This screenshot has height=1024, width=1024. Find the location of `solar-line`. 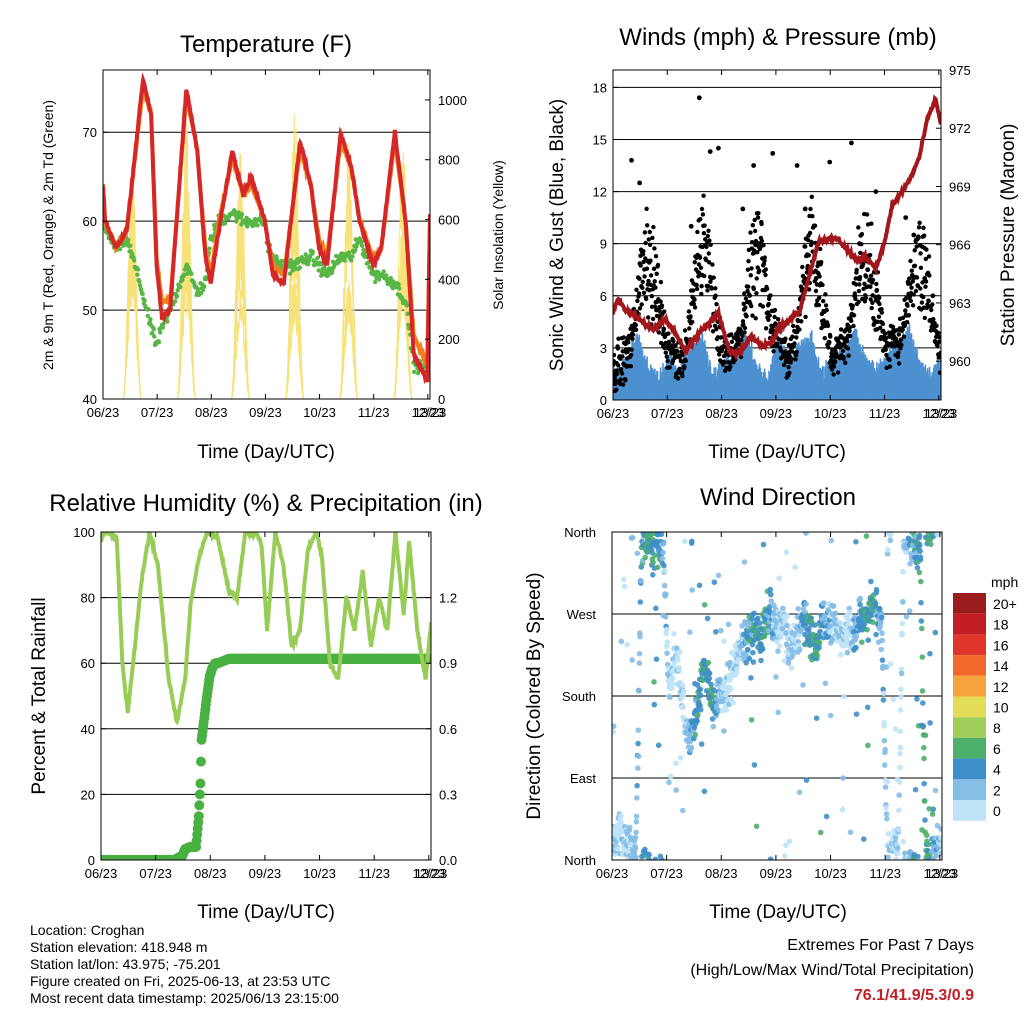

solar-line is located at coordinates (186, 285).